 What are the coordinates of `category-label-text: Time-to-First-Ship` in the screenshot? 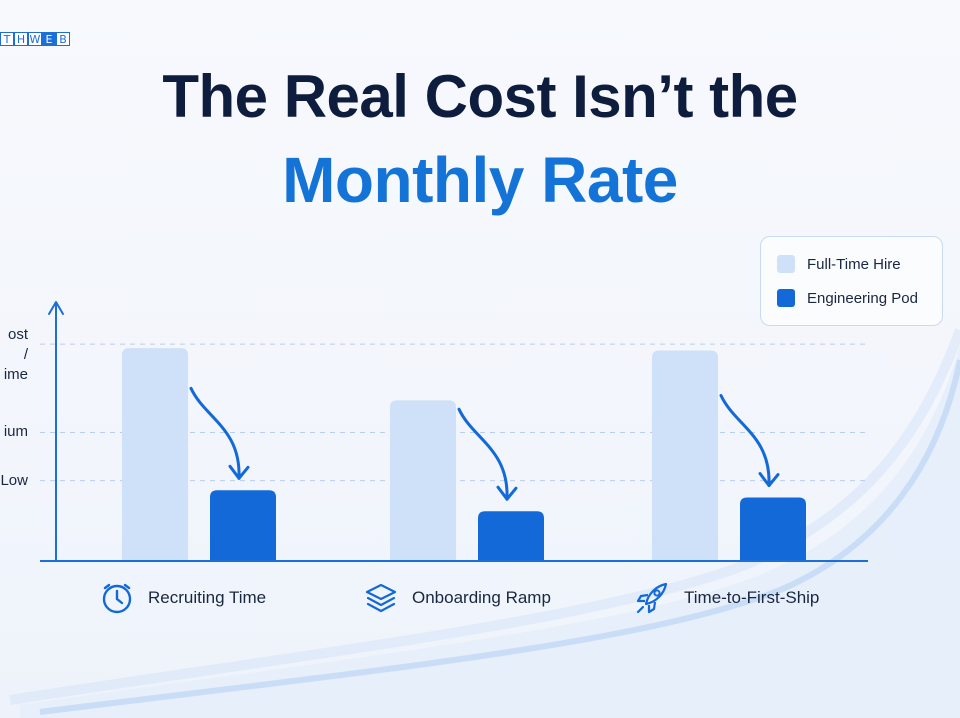 It's located at (752, 597).